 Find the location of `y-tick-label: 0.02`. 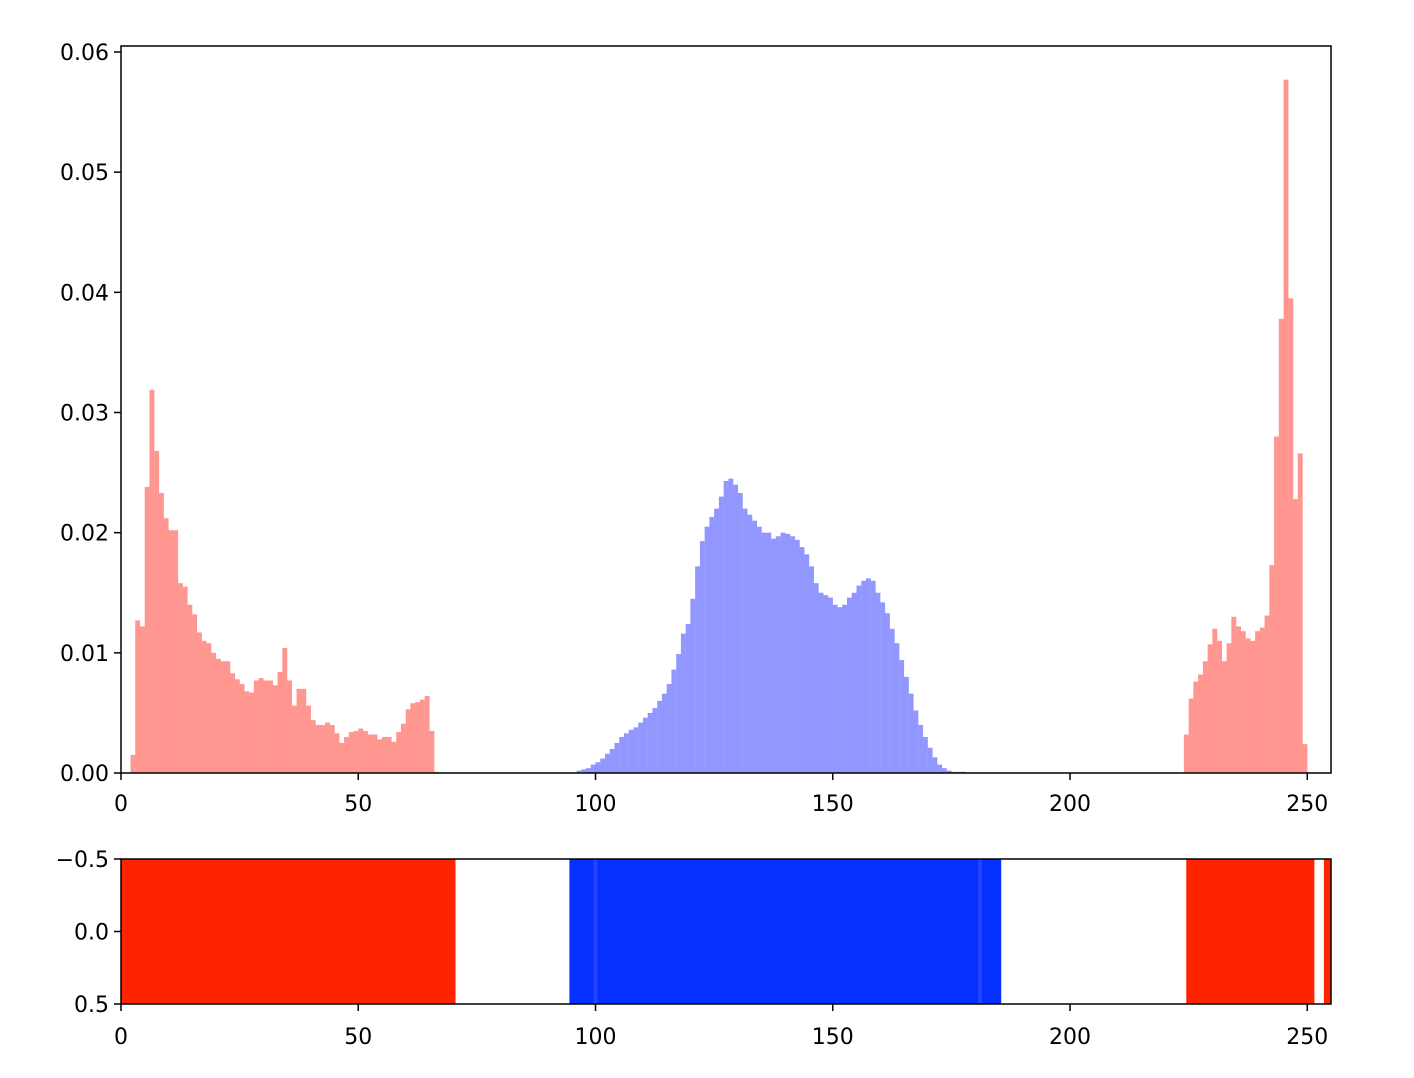

y-tick-label: 0.02 is located at coordinates (84, 534).